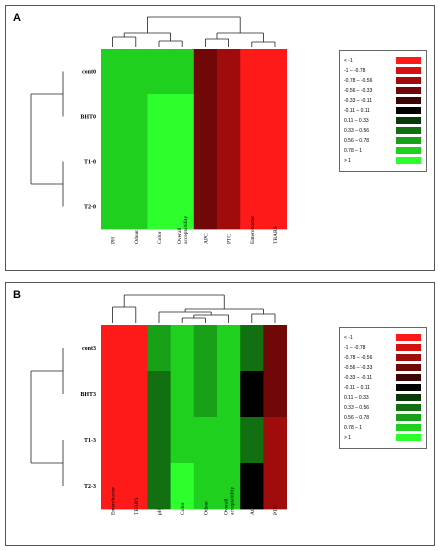 The width and height of the screenshot is (439, 550). What do you see at coordinates (88, 118) in the screenshot?
I see `row-label: BHT0` at bounding box center [88, 118].